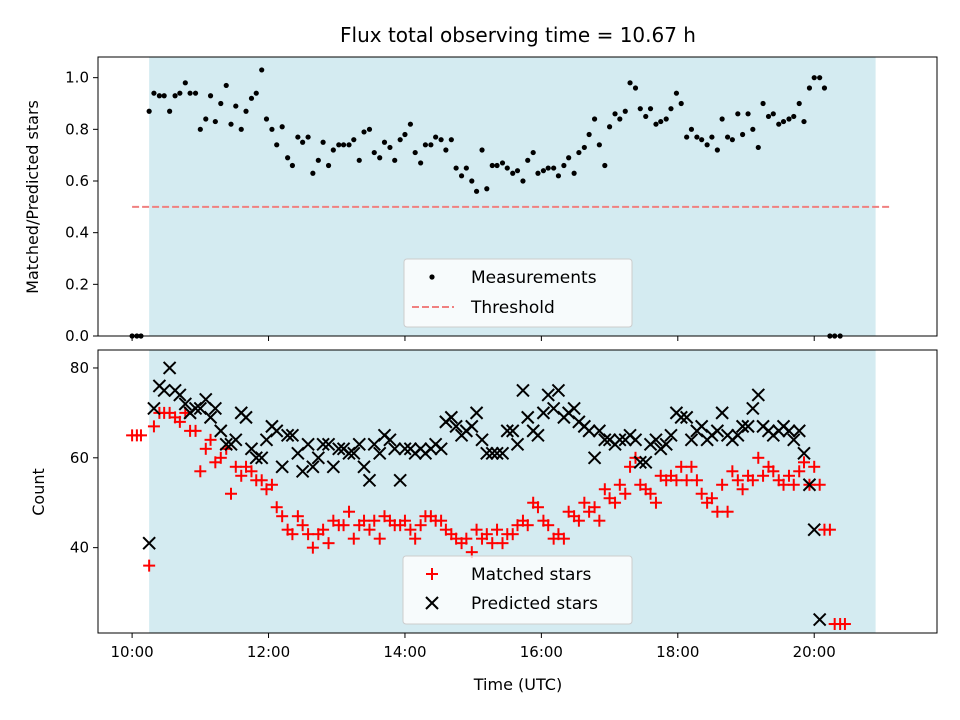 The image size is (960, 720). What do you see at coordinates (268, 652) in the screenshot?
I see `x-tick-label: 12:00` at bounding box center [268, 652].